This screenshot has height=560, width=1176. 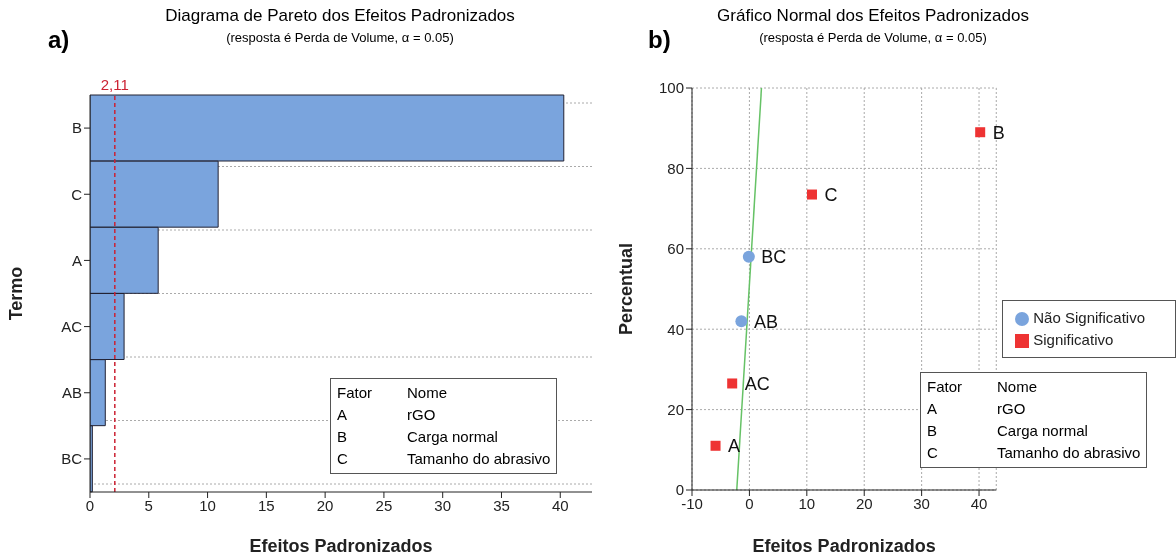 What do you see at coordinates (626, 289) in the screenshot?
I see `y-axis-title: Percentual` at bounding box center [626, 289].